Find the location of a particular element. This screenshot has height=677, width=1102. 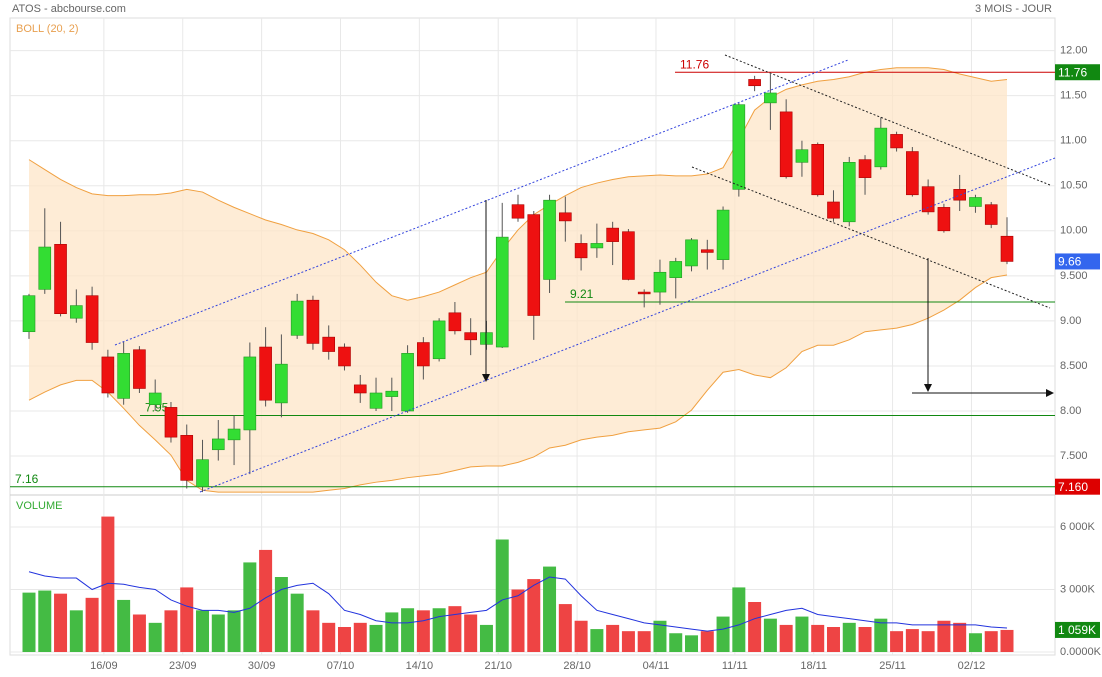

y-tick-label: 10.50 is located at coordinates (1074, 186).